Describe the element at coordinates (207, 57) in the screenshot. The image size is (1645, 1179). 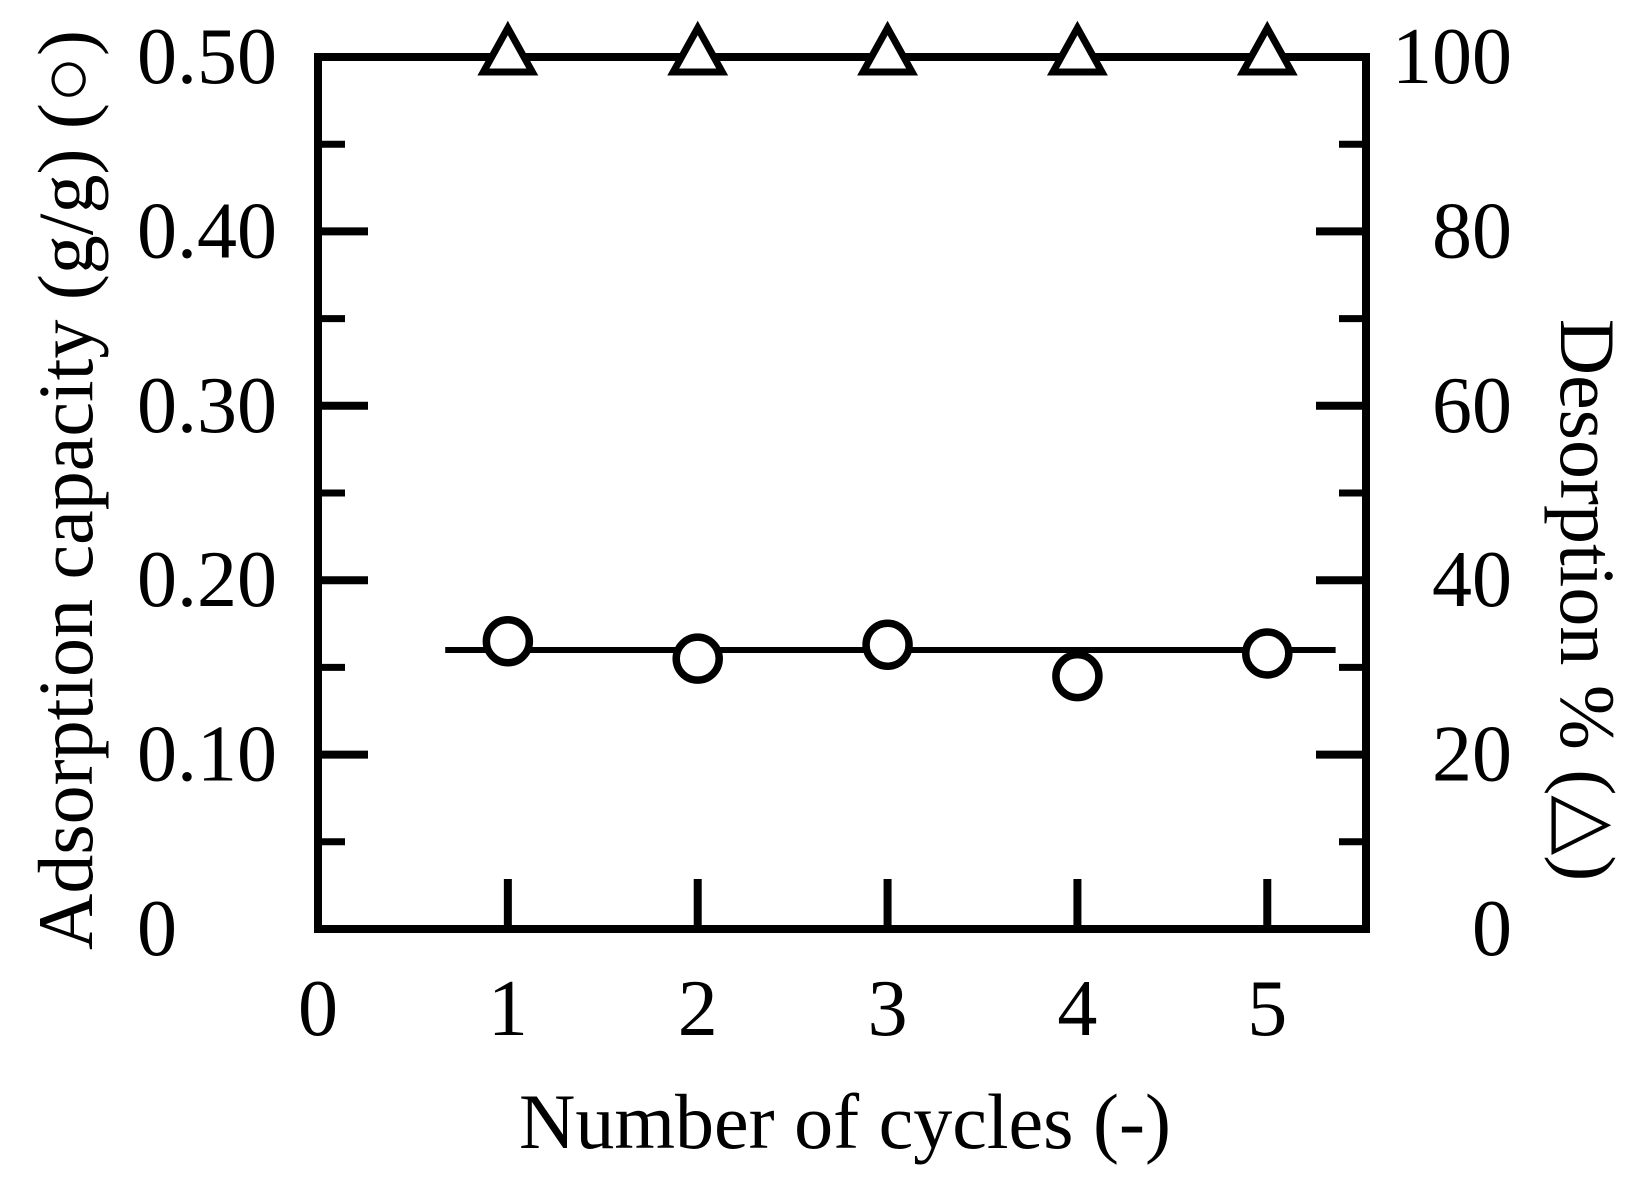
I see `left-axis-tick-label: 0.50` at that location.